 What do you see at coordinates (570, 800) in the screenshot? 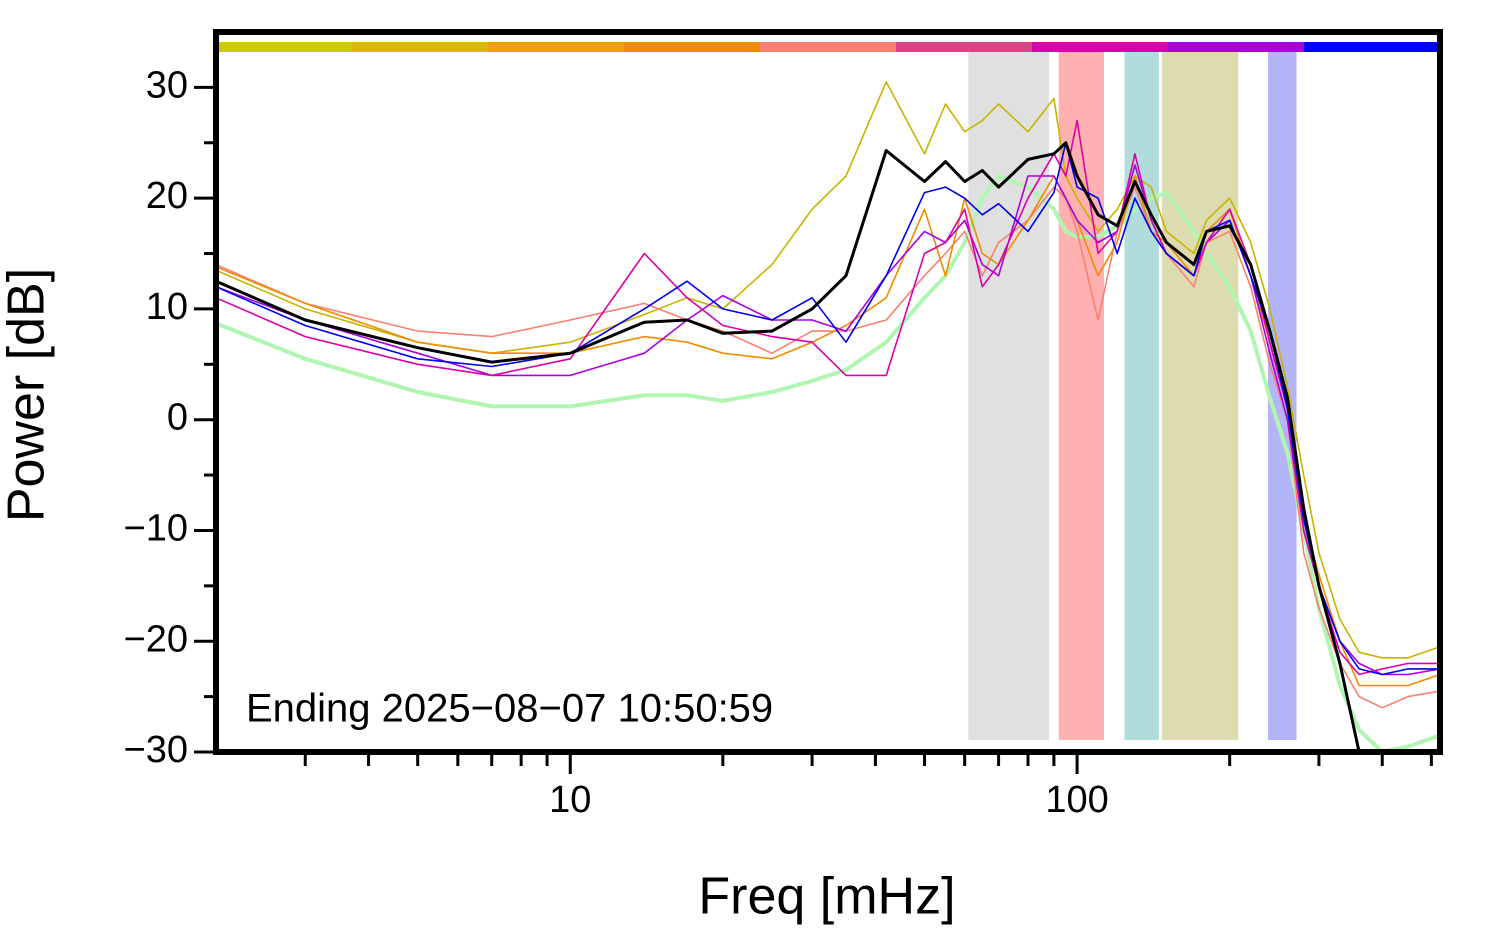
I see `x-tick-label: 10` at bounding box center [570, 800].